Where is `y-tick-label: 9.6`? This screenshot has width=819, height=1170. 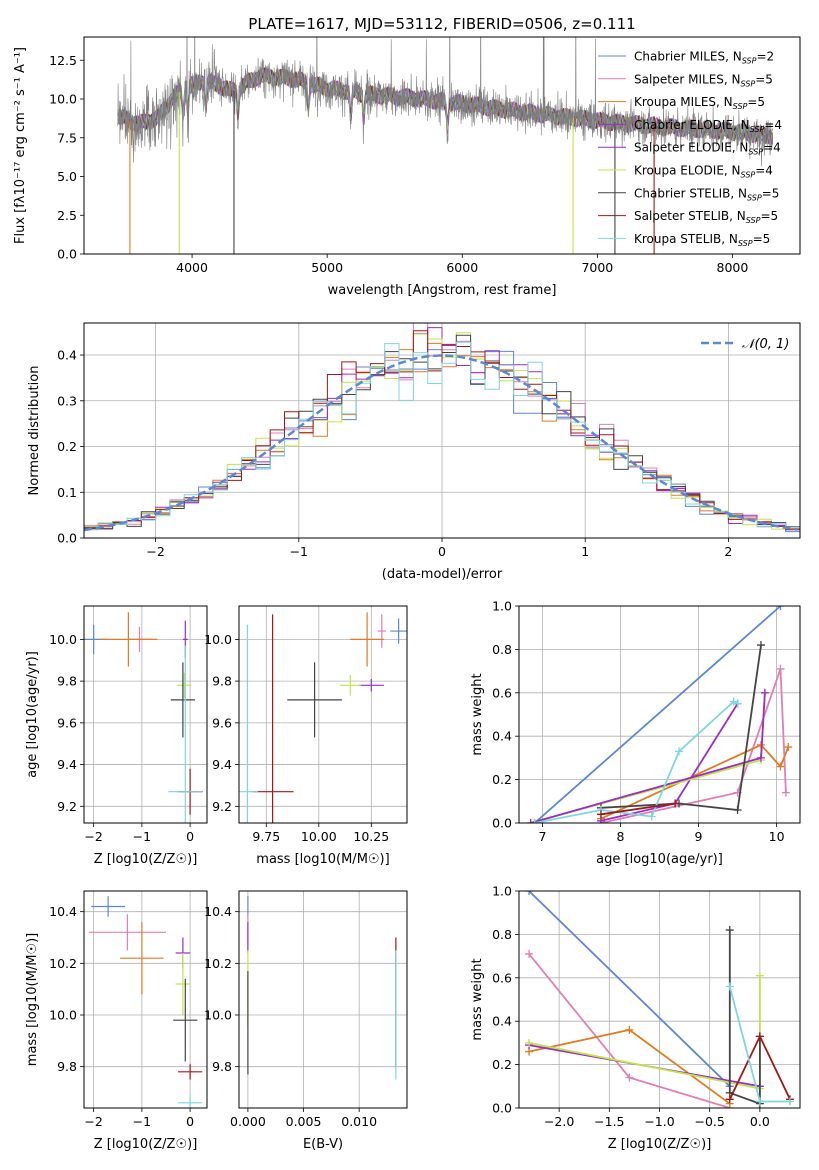 y-tick-label: 9.6 is located at coordinates (222, 722).